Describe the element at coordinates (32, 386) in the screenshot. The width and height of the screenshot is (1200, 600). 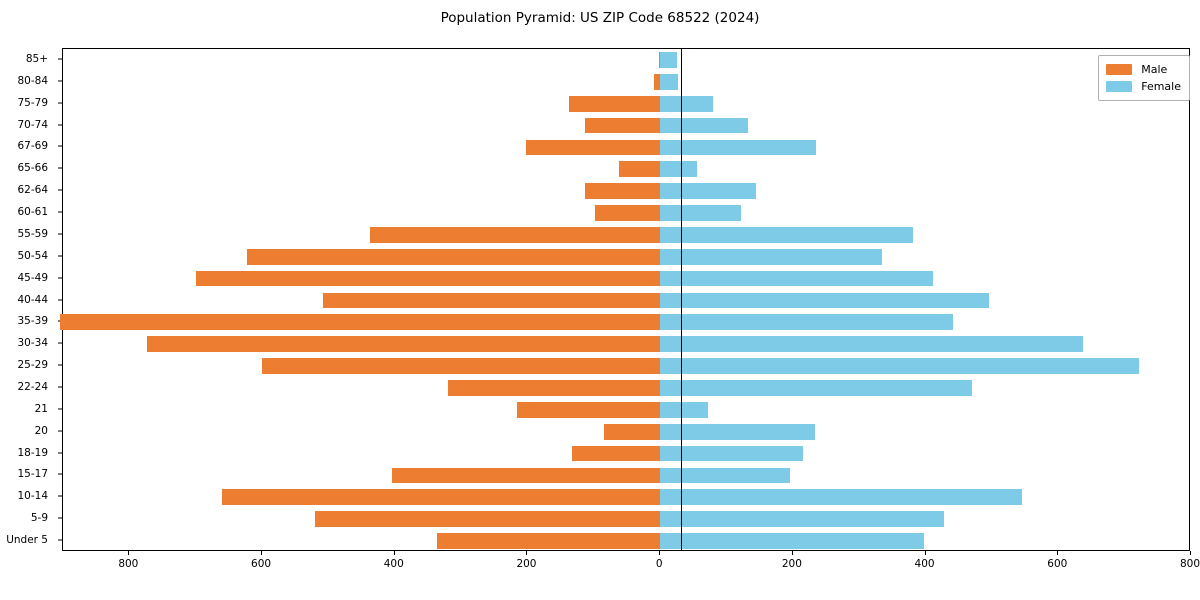
I see `y-axis-tick-label: 22-24` at that location.